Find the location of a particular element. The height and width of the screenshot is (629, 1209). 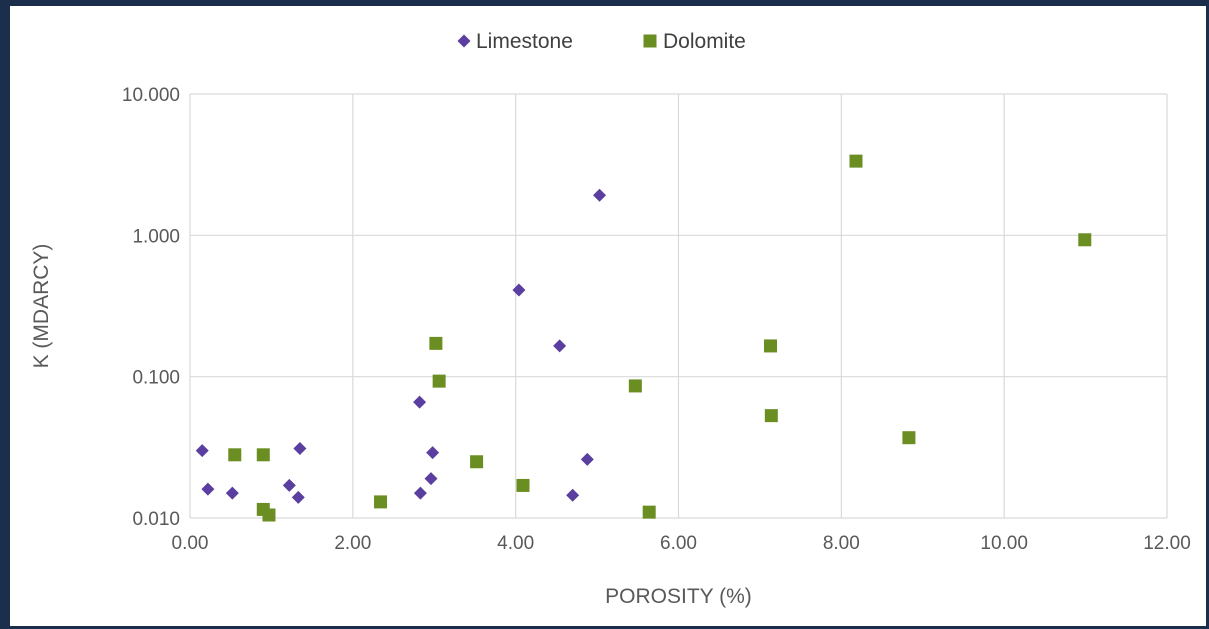

y-tick-label: 1.000 is located at coordinates (156, 236).